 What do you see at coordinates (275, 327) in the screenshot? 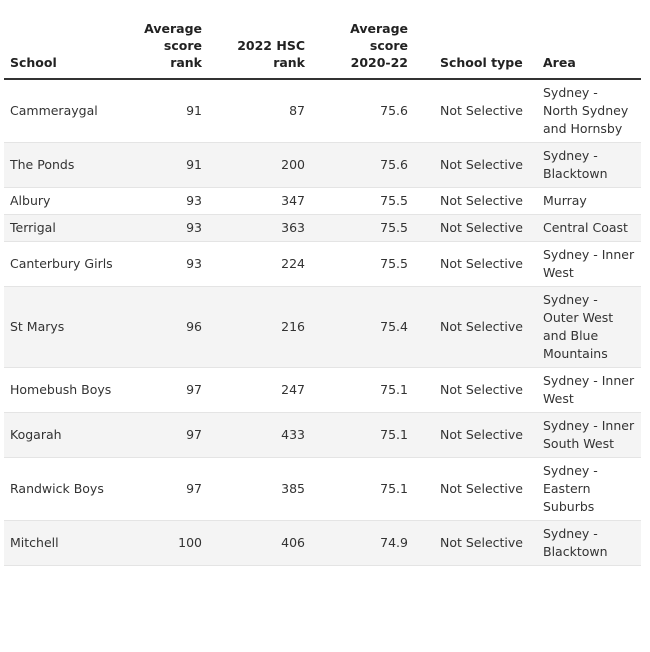
I see `cell-hsc-rank: 216` at bounding box center [275, 327].